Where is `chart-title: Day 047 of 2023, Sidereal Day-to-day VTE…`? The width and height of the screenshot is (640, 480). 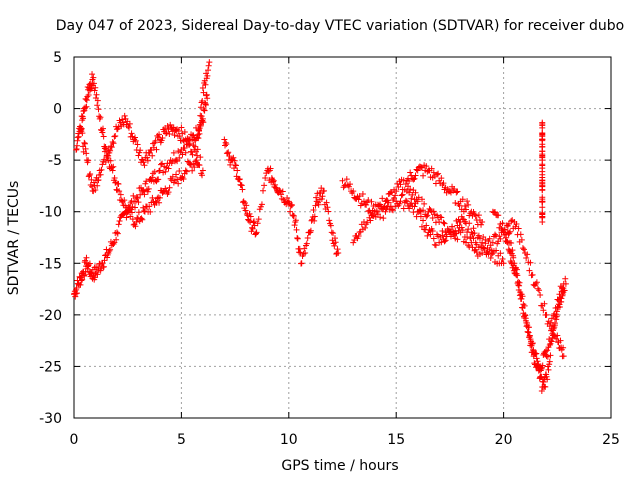
chart-title: Day 047 of 2023, Sidereal Day-to-day VTE… is located at coordinates (340, 26).